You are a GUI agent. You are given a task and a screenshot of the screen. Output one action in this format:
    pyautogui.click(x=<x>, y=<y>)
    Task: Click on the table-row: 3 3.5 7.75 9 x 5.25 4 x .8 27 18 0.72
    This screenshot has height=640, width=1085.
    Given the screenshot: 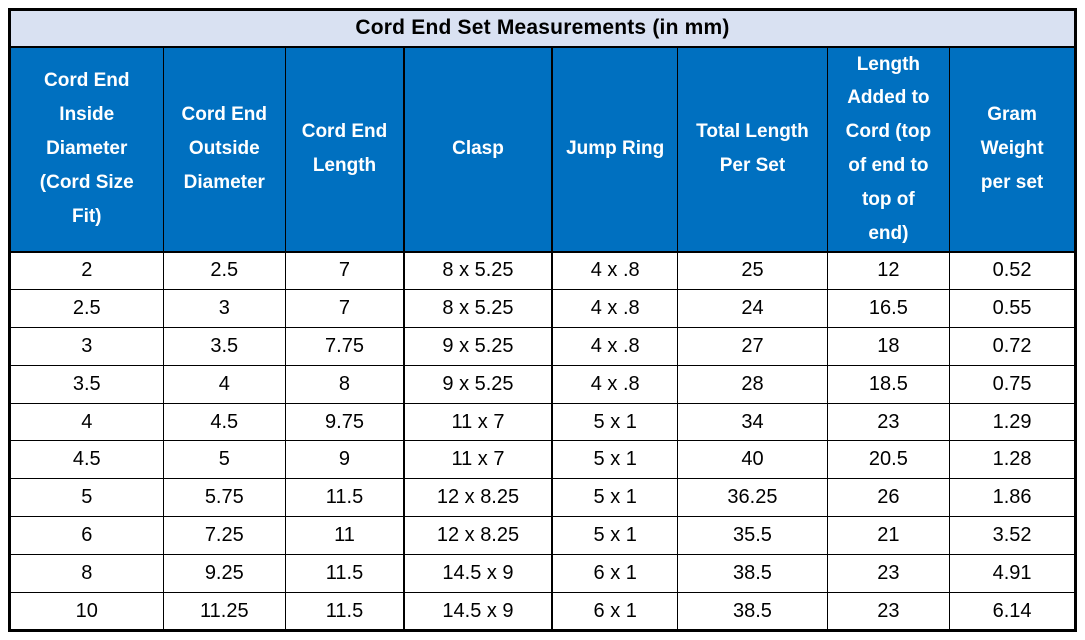 What is the action you would take?
    pyautogui.click(x=542, y=346)
    